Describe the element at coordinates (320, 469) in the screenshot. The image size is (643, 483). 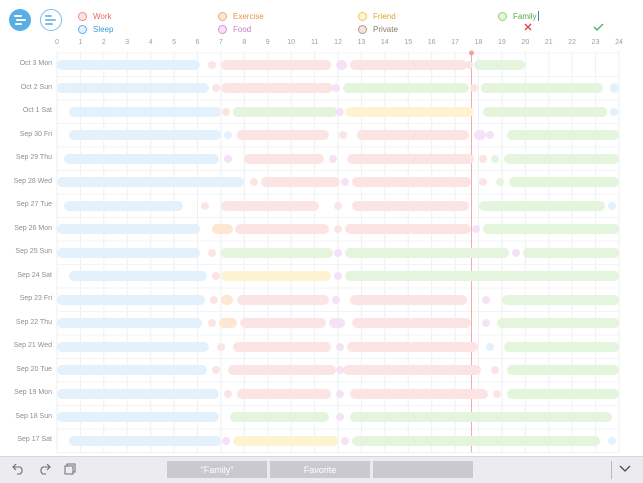
I see `filter-tab-favorite: Favorite` at that location.